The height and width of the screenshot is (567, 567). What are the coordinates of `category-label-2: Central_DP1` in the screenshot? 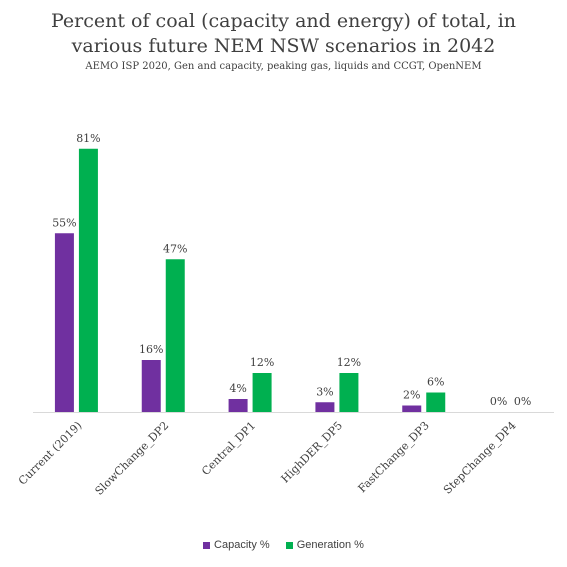 It's located at (228, 448).